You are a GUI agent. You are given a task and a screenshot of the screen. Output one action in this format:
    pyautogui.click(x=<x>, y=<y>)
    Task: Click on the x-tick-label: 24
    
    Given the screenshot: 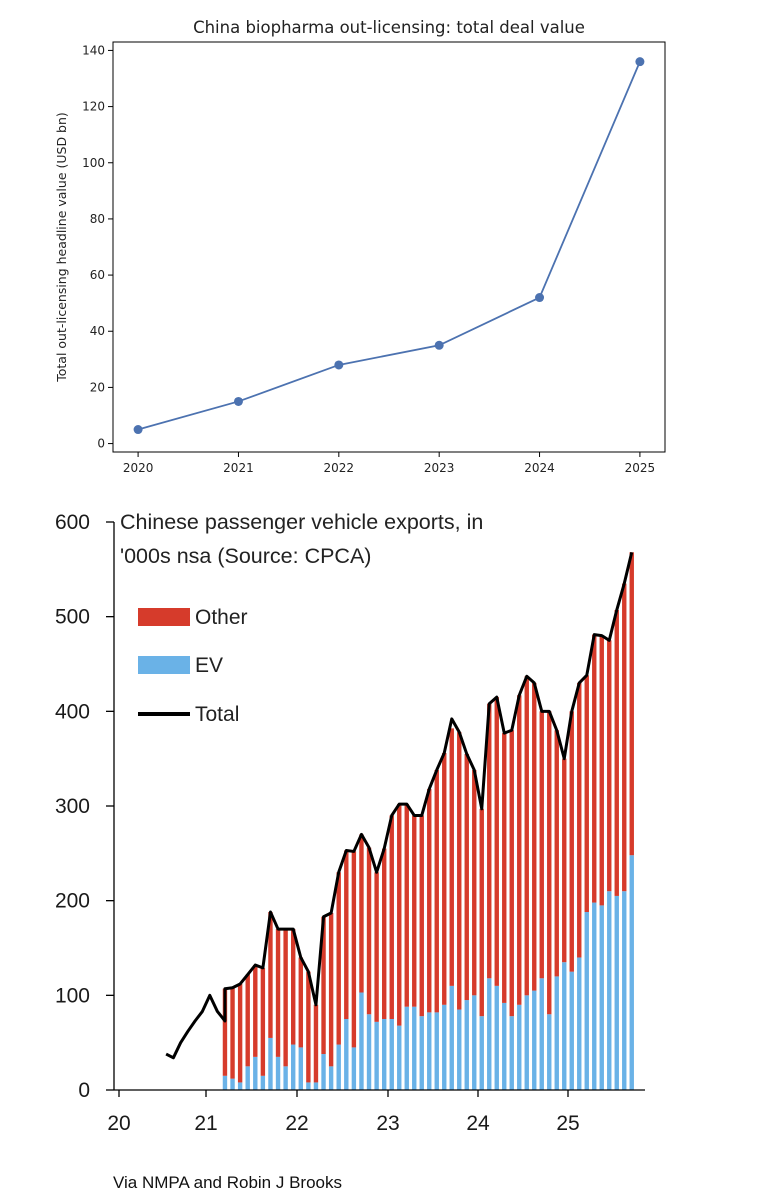 What is the action you would take?
    pyautogui.click(x=478, y=1123)
    